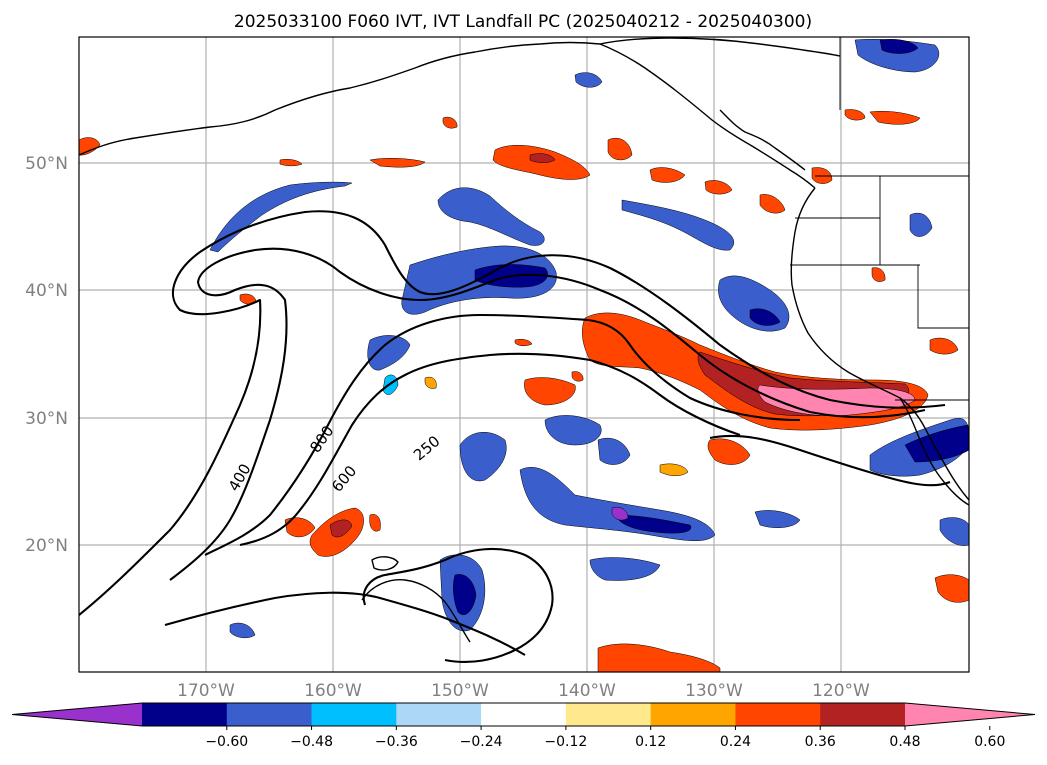 The image size is (1047, 765). Describe the element at coordinates (300, 527) in the screenshot. I see `pos-region-west-red` at that location.